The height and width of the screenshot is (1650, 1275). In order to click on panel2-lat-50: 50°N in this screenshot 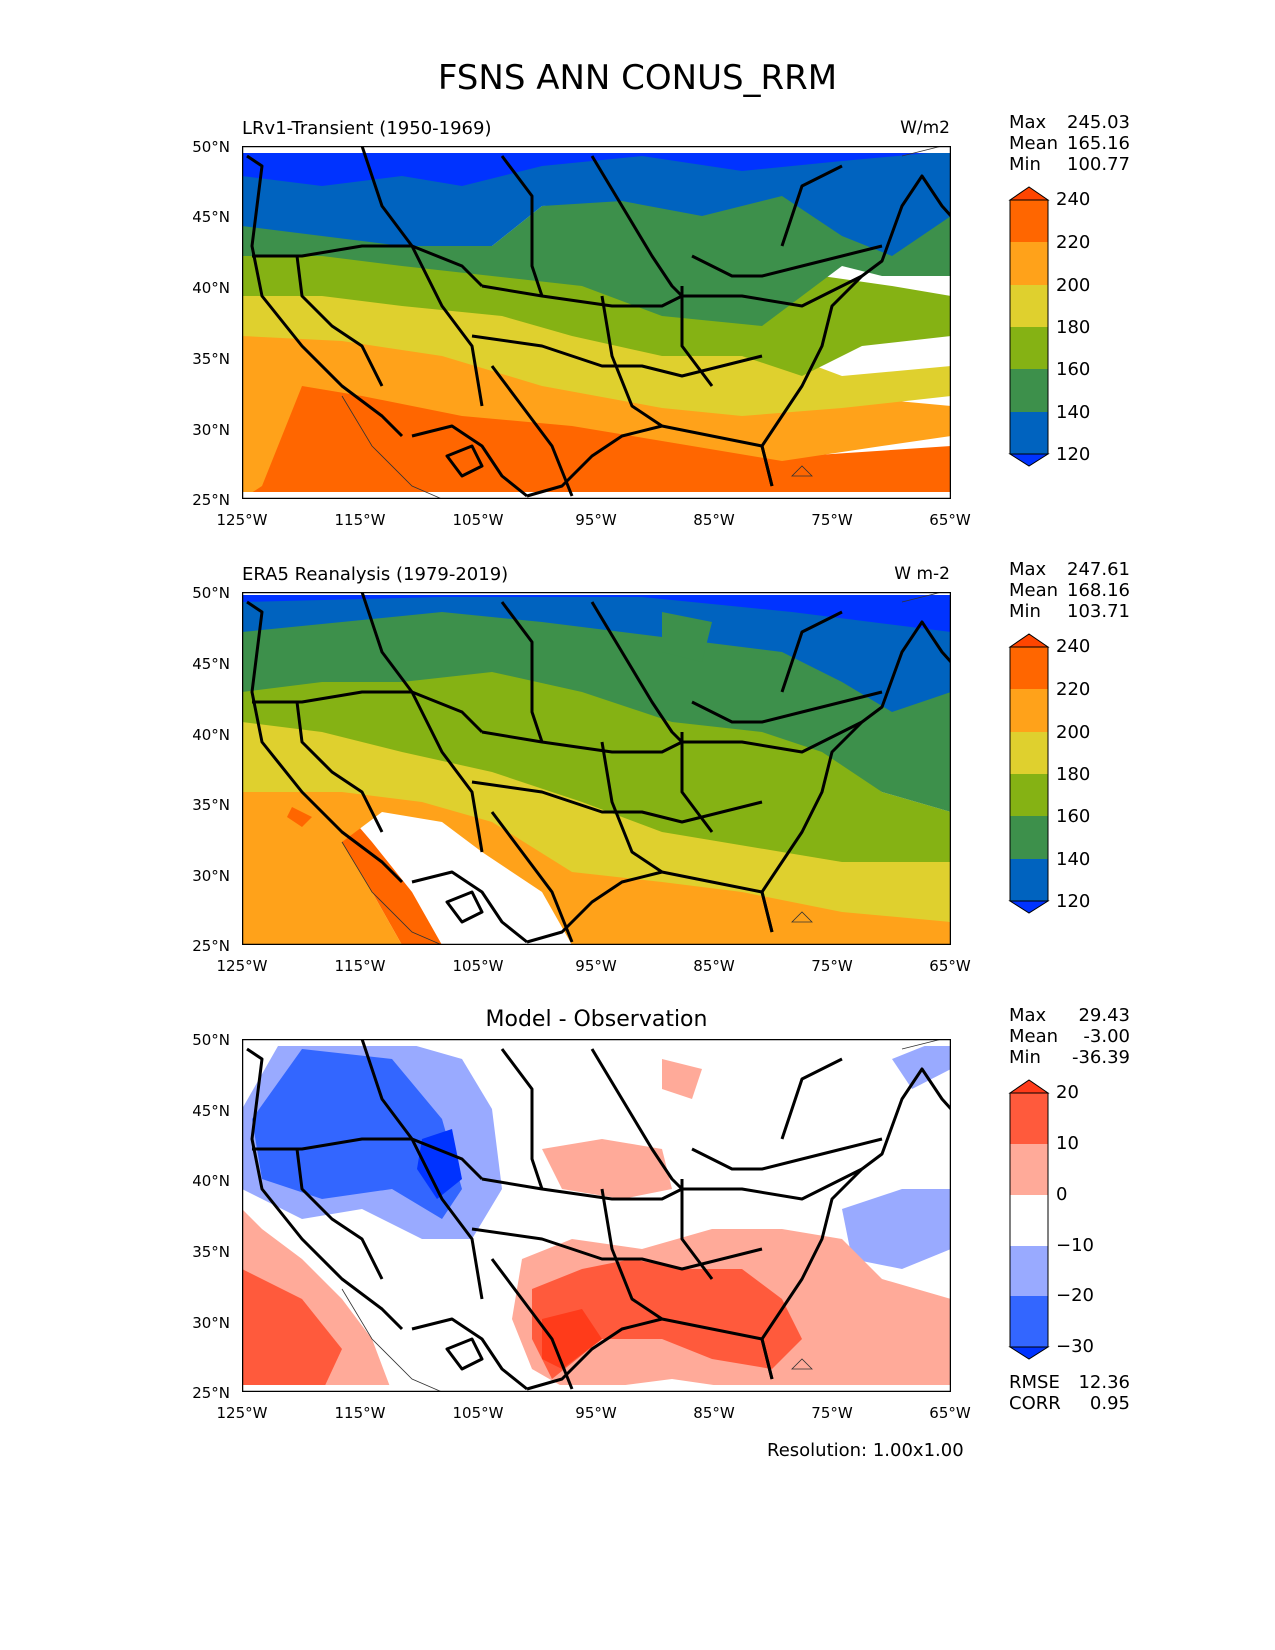, I will do `click(211, 593)`.